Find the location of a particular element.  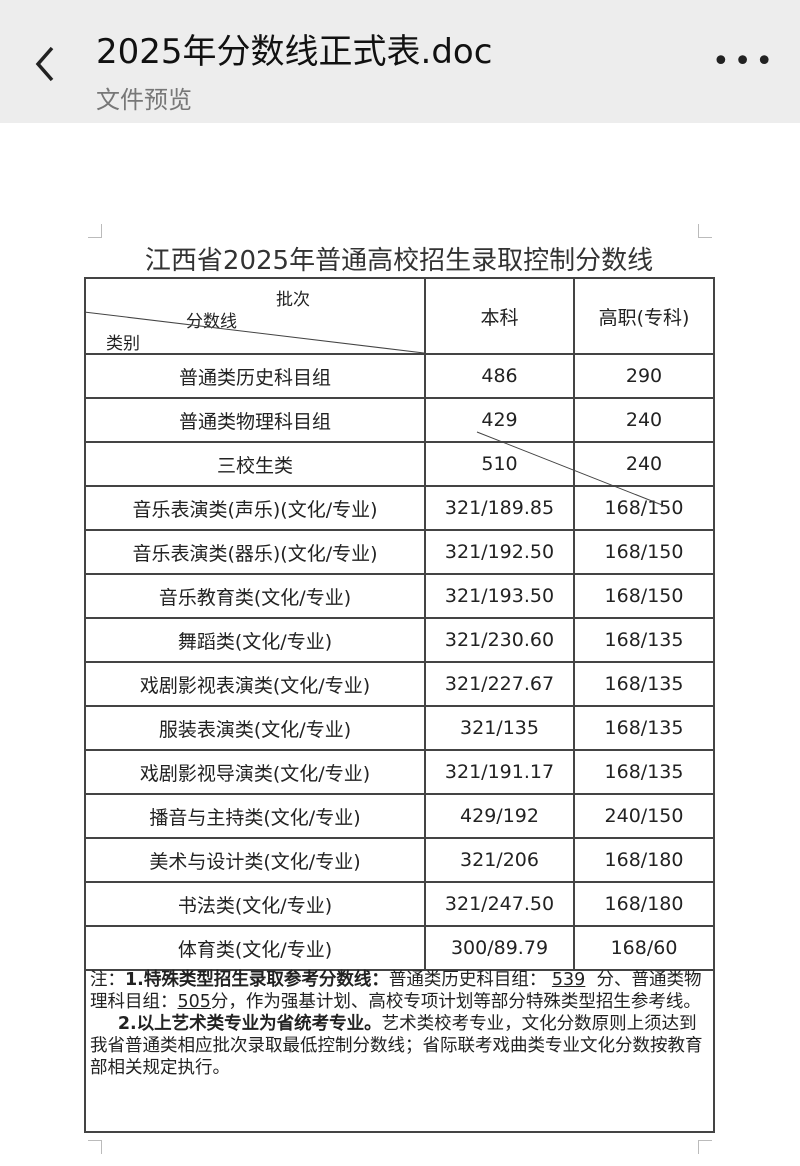

table-row: 戏剧影视表演类(文化/专业) 321/227.67 168/135 is located at coordinates (399, 684).